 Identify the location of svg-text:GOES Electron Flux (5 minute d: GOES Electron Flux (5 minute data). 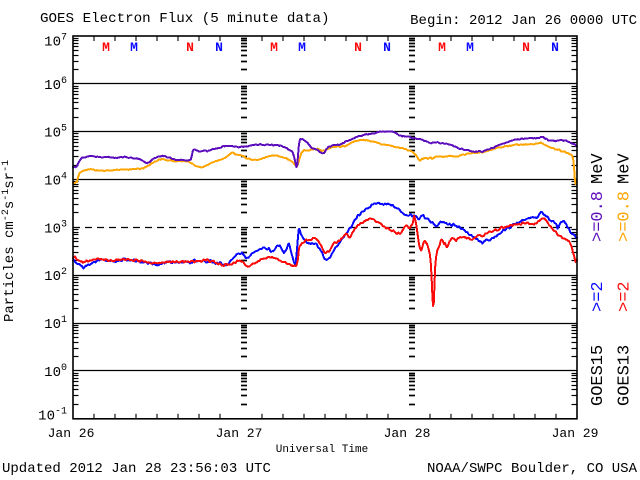
(184, 19).